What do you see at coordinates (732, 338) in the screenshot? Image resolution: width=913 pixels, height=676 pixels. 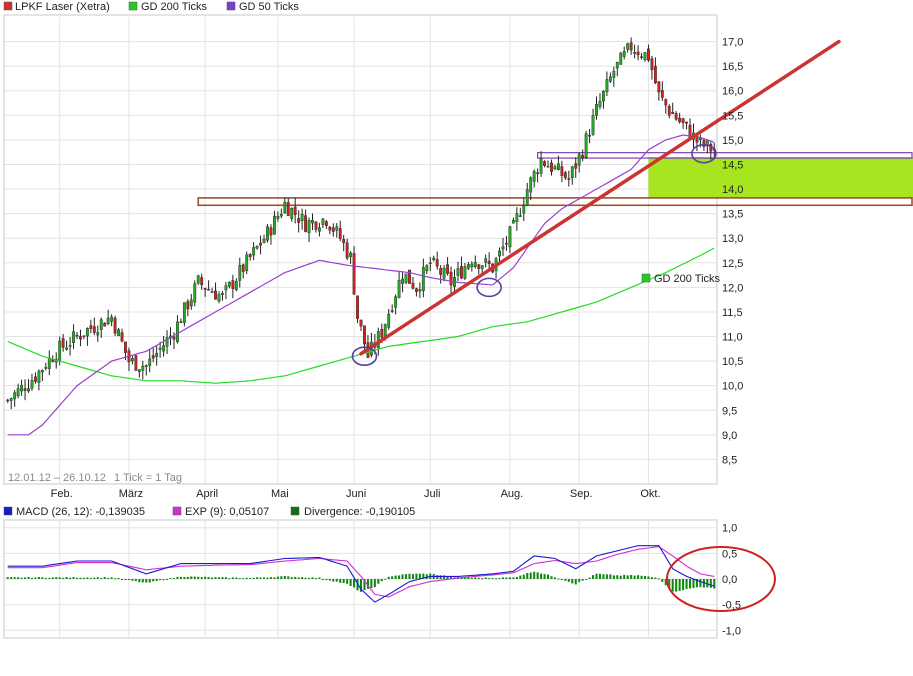 I see `price-y-tick-label: 11,0` at bounding box center [732, 338].